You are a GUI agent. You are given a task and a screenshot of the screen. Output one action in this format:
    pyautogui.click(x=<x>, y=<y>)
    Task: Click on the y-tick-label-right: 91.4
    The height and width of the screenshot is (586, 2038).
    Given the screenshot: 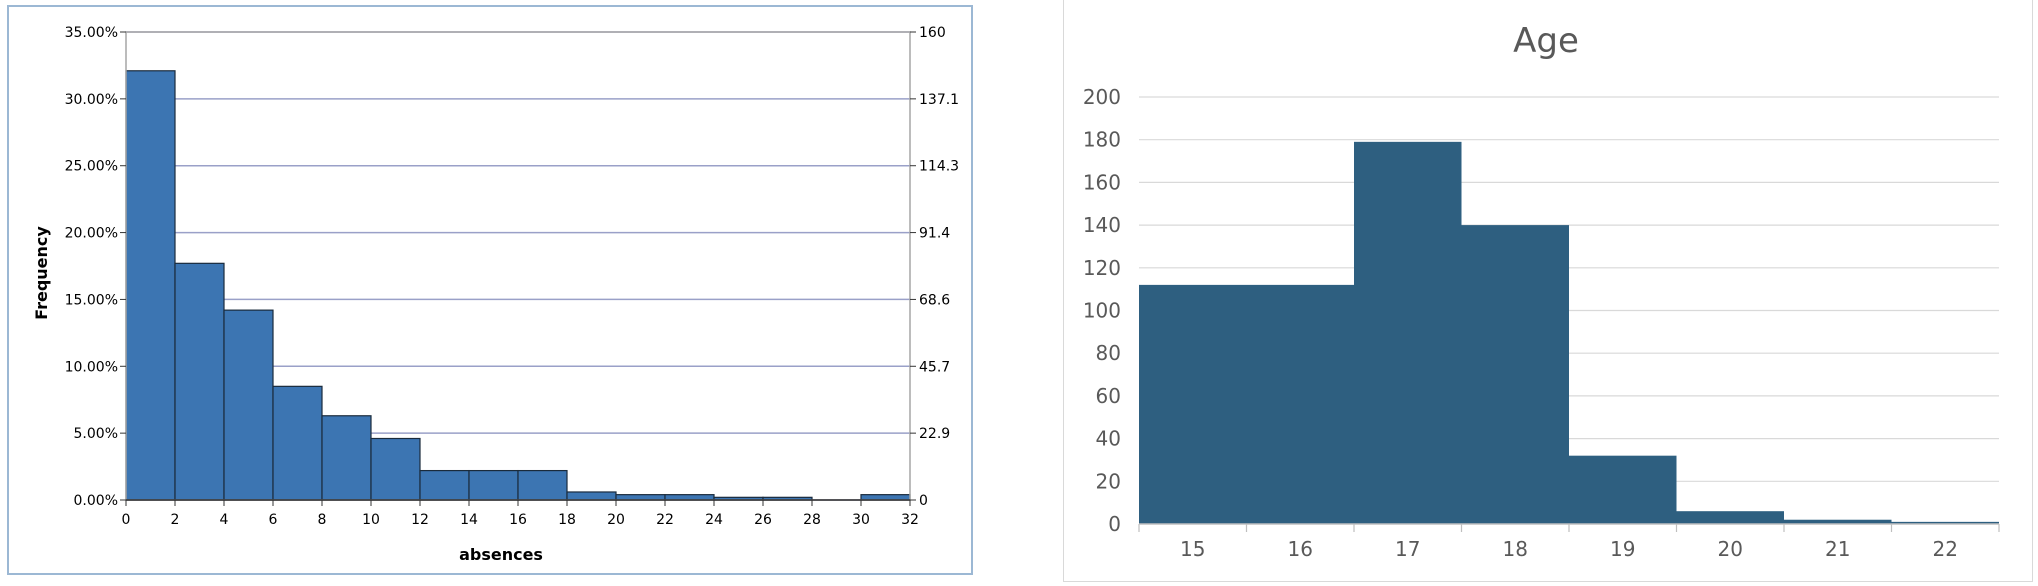 What is the action you would take?
    pyautogui.click(x=934, y=234)
    